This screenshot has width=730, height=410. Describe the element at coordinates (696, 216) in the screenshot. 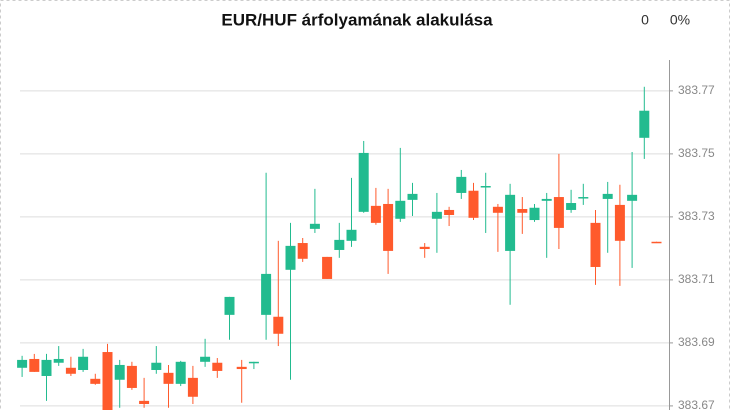

I see `y-tick-label: 383.73` at that location.